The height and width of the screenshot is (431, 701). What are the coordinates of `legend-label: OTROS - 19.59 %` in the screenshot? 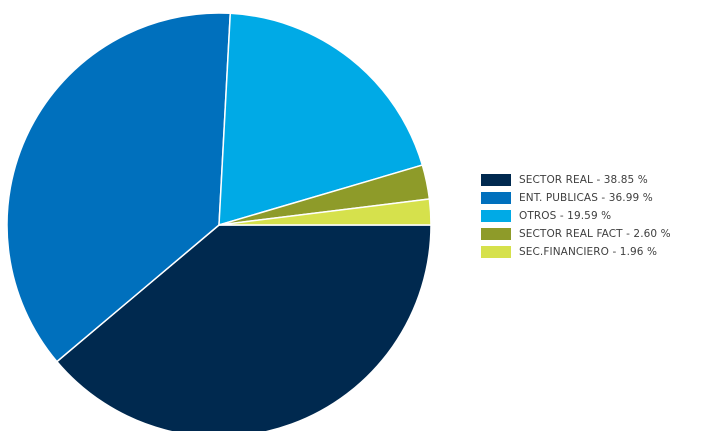 It's located at (565, 216).